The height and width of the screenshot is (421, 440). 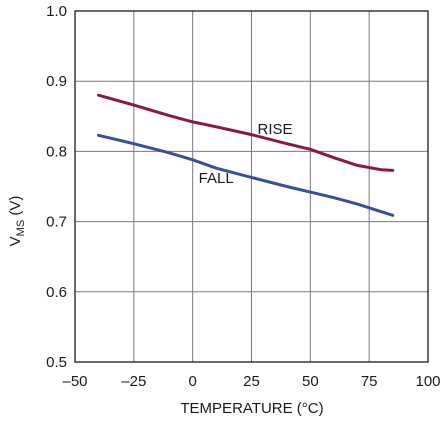 I want to click on x-tick-label: –25, so click(x=133, y=381).